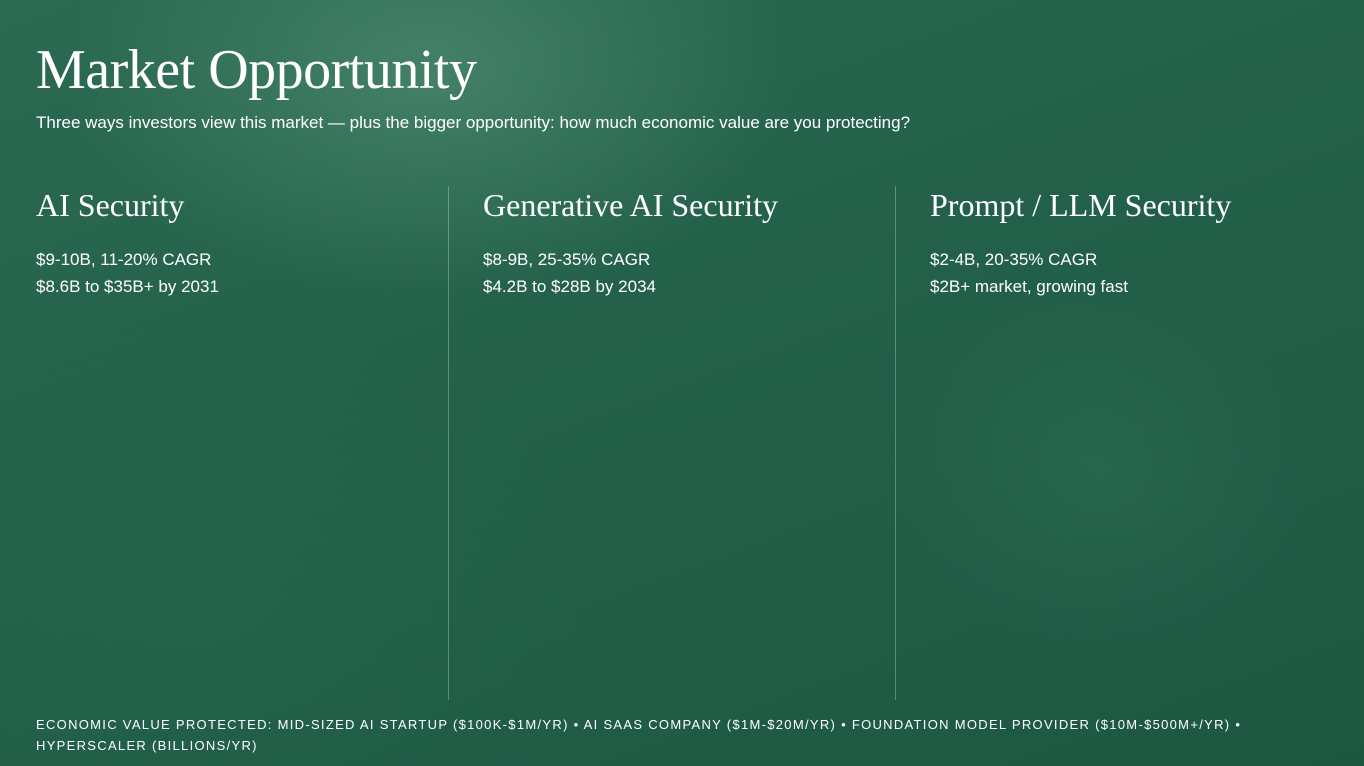  I want to click on growth-forecast-stat: $4.2B to $28B by 2034, so click(569, 286).